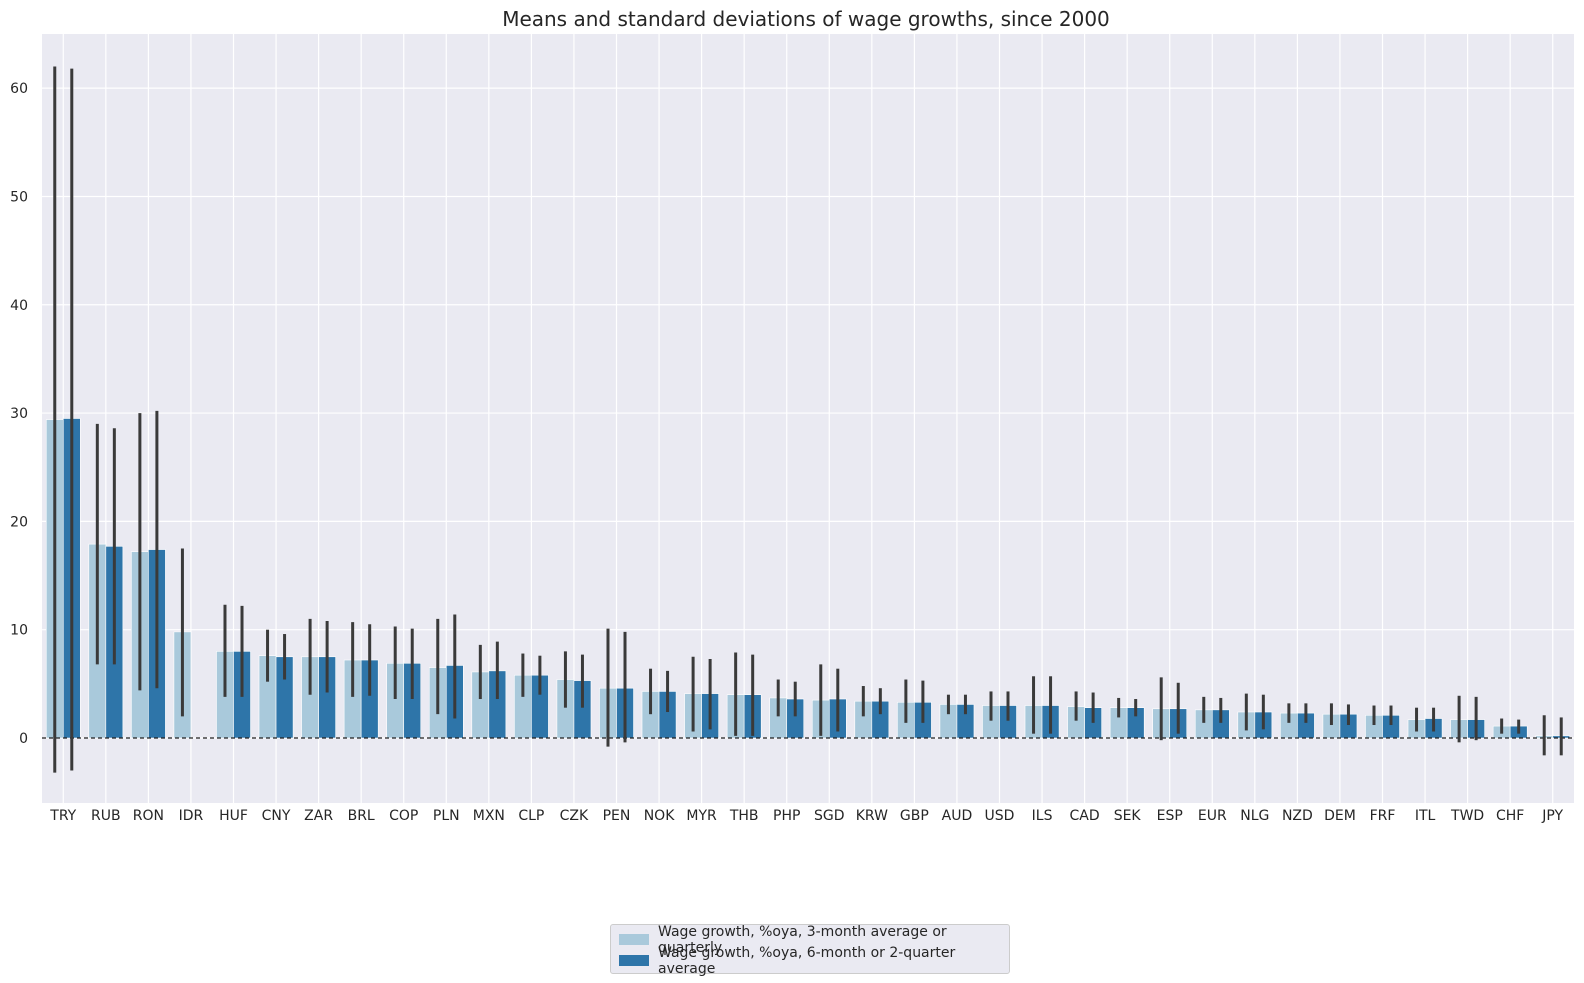  Describe the element at coordinates (744, 816) in the screenshot. I see `x-tick-label: THB` at that location.